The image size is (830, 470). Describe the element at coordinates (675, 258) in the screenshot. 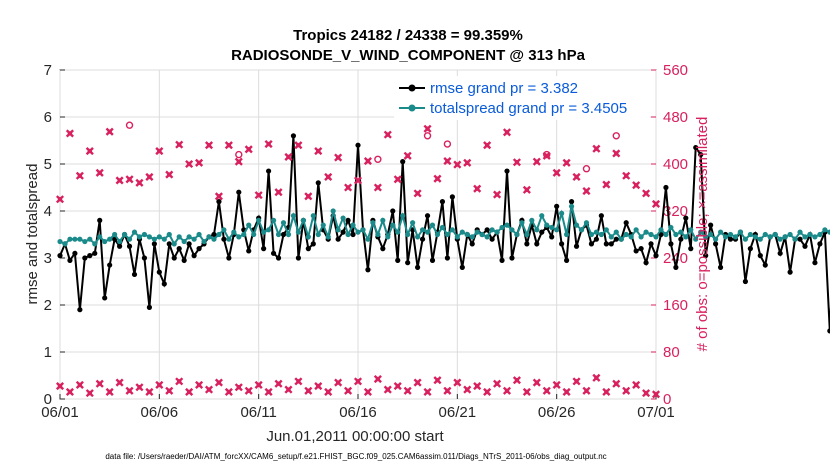

I see `y-right-tick-label: 240` at that location.